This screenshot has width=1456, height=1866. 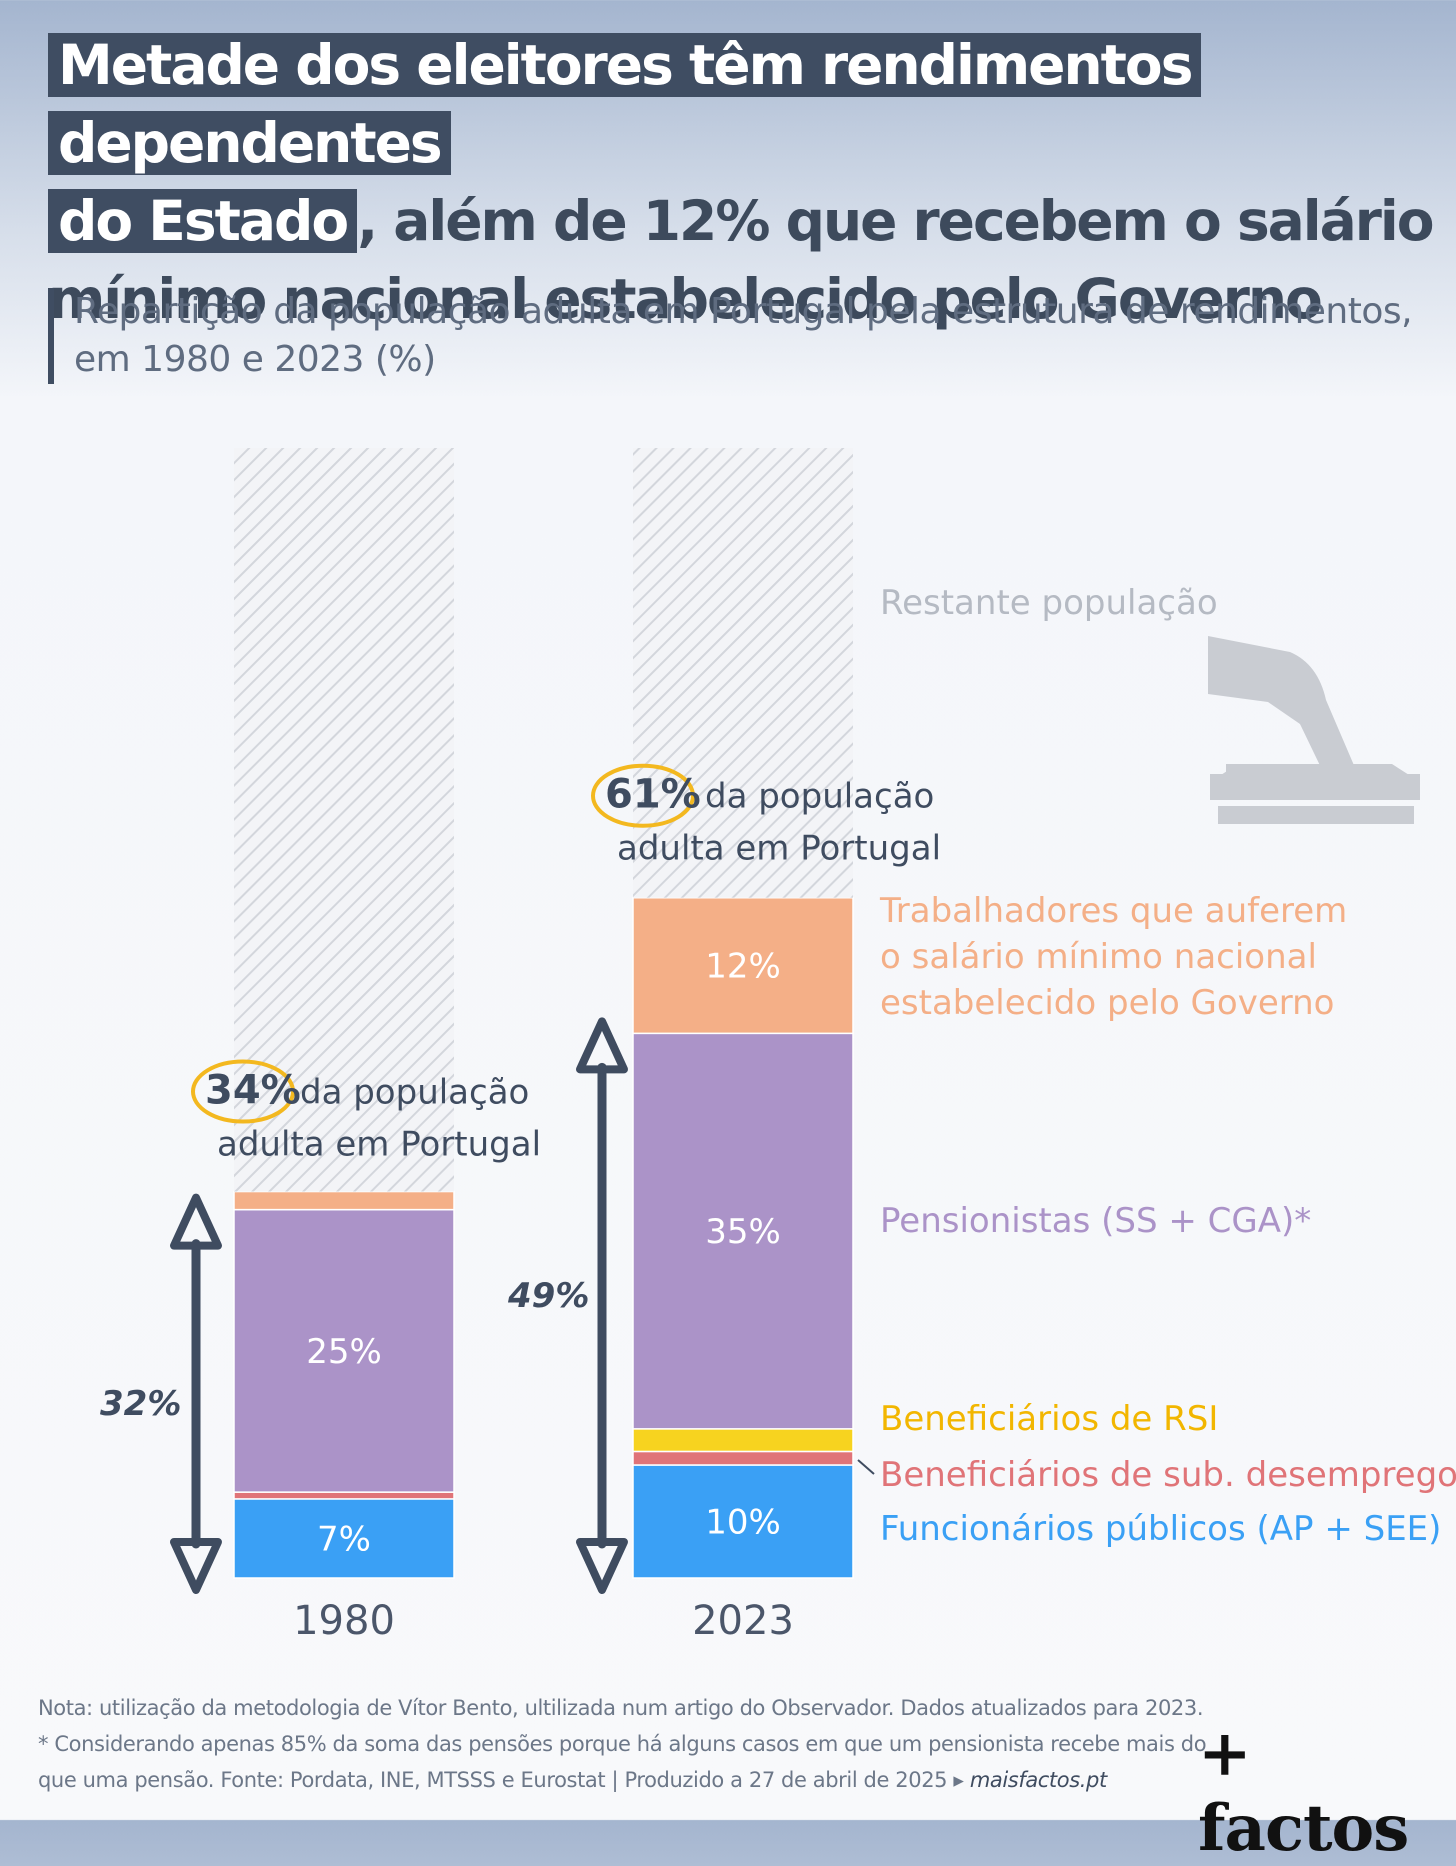 What do you see at coordinates (1113, 911) in the screenshot?
I see `legend-smn-line-1: Trabalhadores que auferem` at bounding box center [1113, 911].